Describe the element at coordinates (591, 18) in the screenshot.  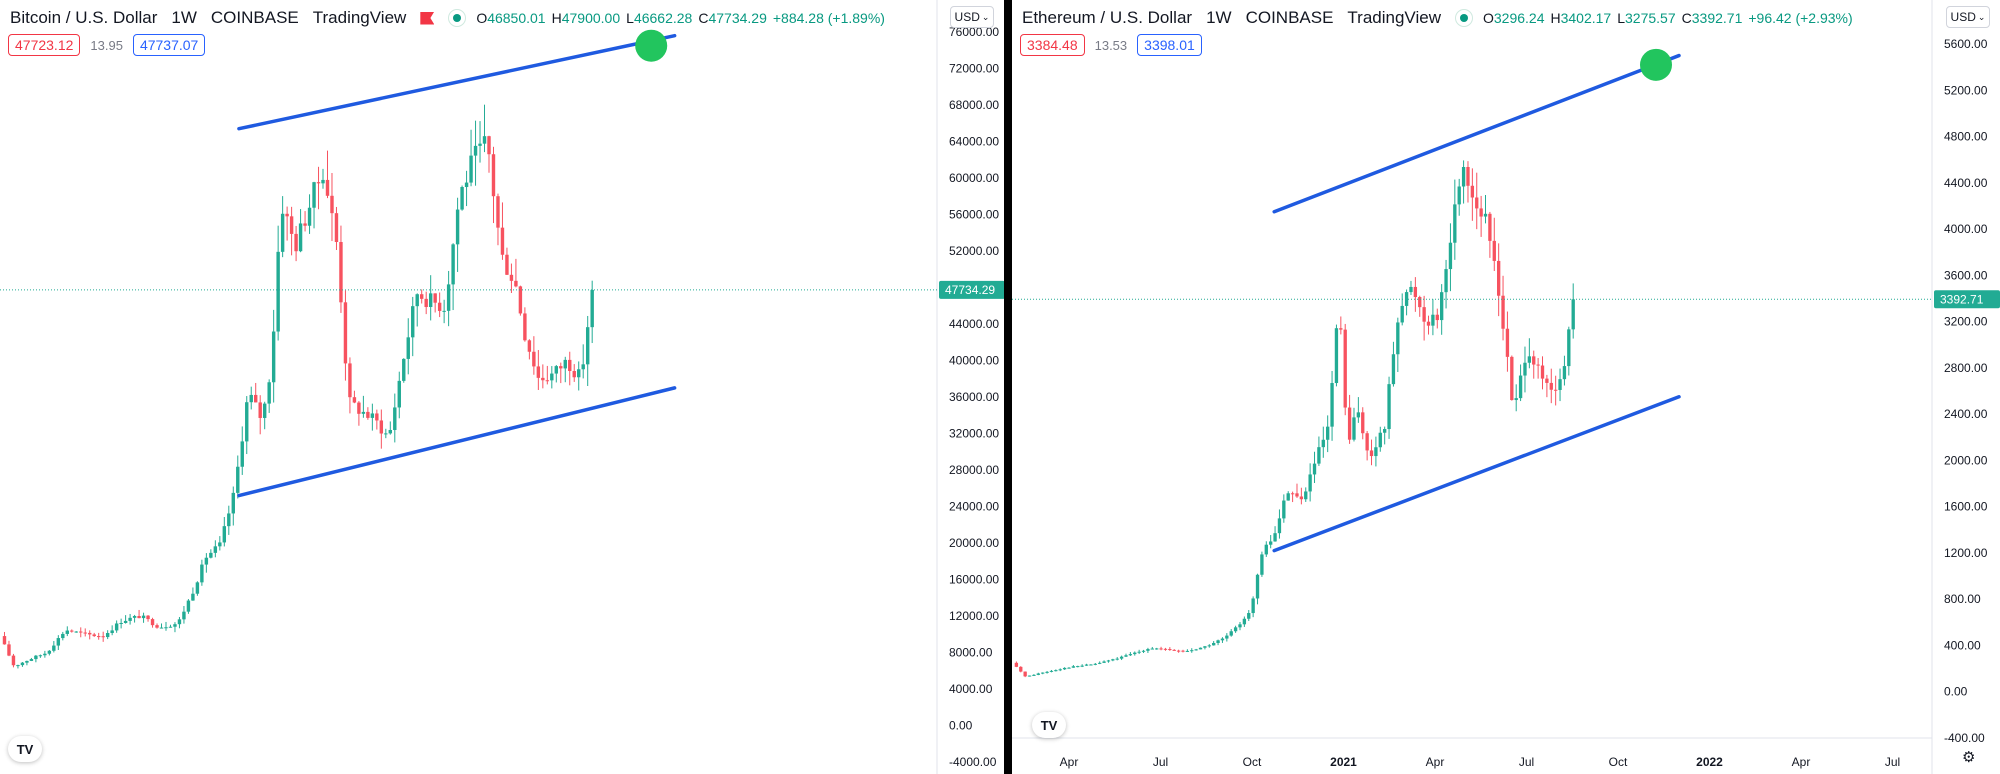
I see `high-value: 47900.00` at that location.